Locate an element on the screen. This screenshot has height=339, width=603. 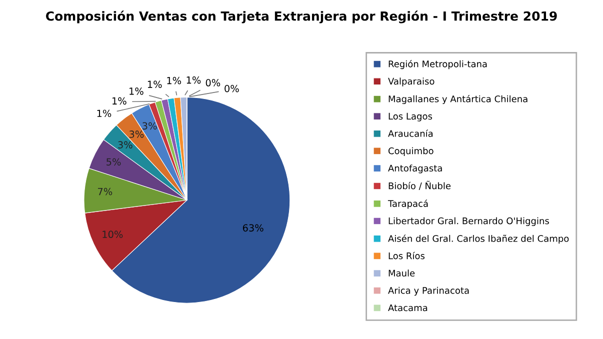
legend-label: Antofagasta is located at coordinates (415, 169).